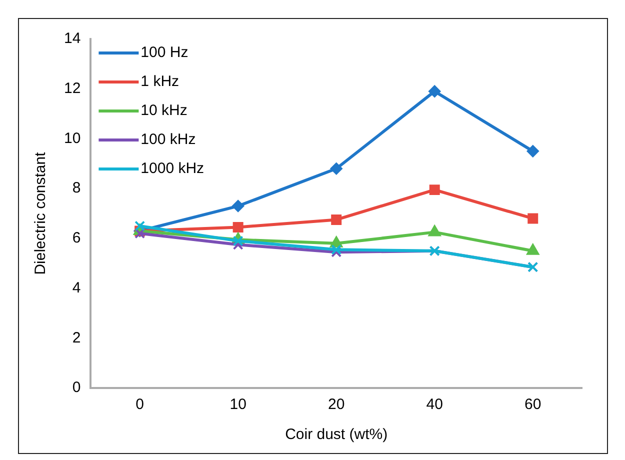  What do you see at coordinates (72, 88) in the screenshot?
I see `y-tick-label: 12` at bounding box center [72, 88].